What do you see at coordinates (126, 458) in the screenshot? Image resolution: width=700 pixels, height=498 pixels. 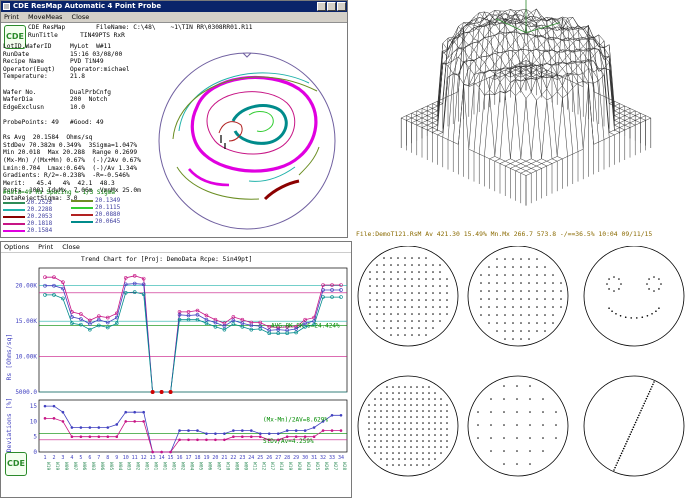 I see `x-tick-label: 10` at bounding box center [126, 458].